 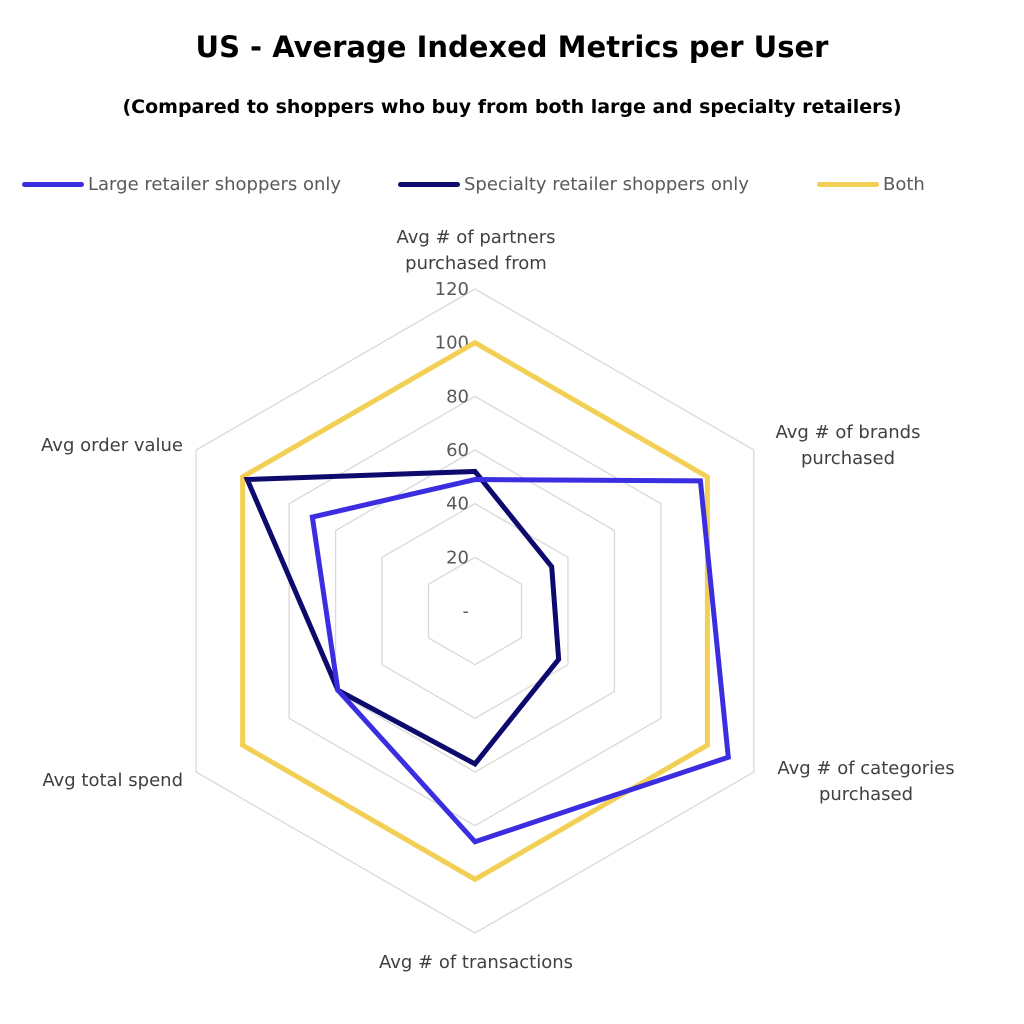 What do you see at coordinates (848, 184) in the screenshot?
I see `legend-swatch-both` at bounding box center [848, 184].